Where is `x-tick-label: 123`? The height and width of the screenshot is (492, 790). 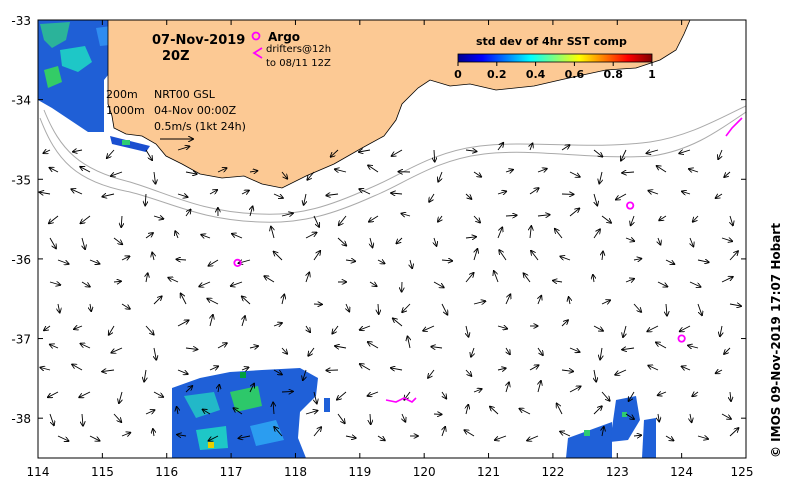 x-tick-label: 123 is located at coordinates (617, 472).